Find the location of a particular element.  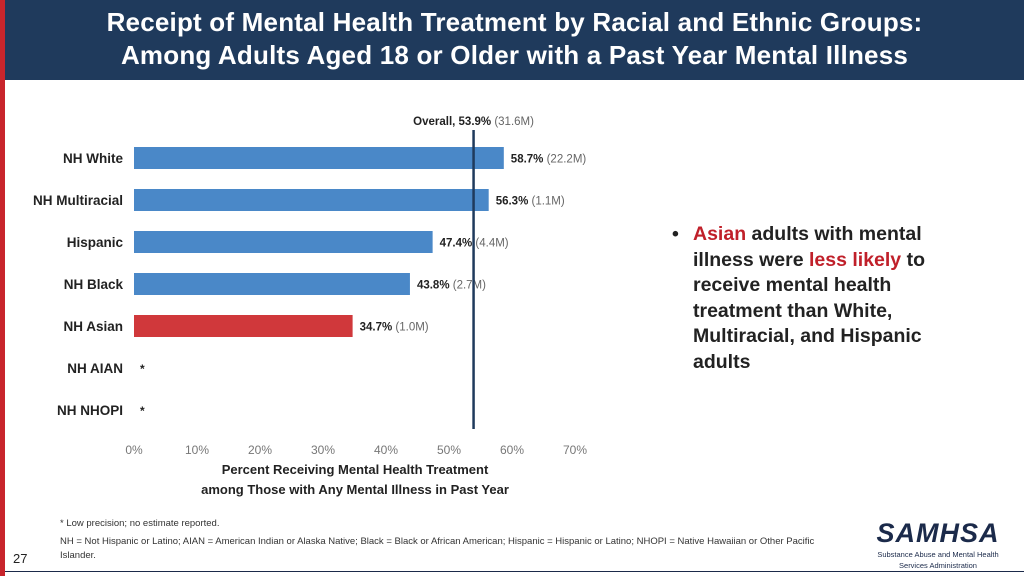

samhsa-wordmark: SAMHSA is located at coordinates (938, 533).